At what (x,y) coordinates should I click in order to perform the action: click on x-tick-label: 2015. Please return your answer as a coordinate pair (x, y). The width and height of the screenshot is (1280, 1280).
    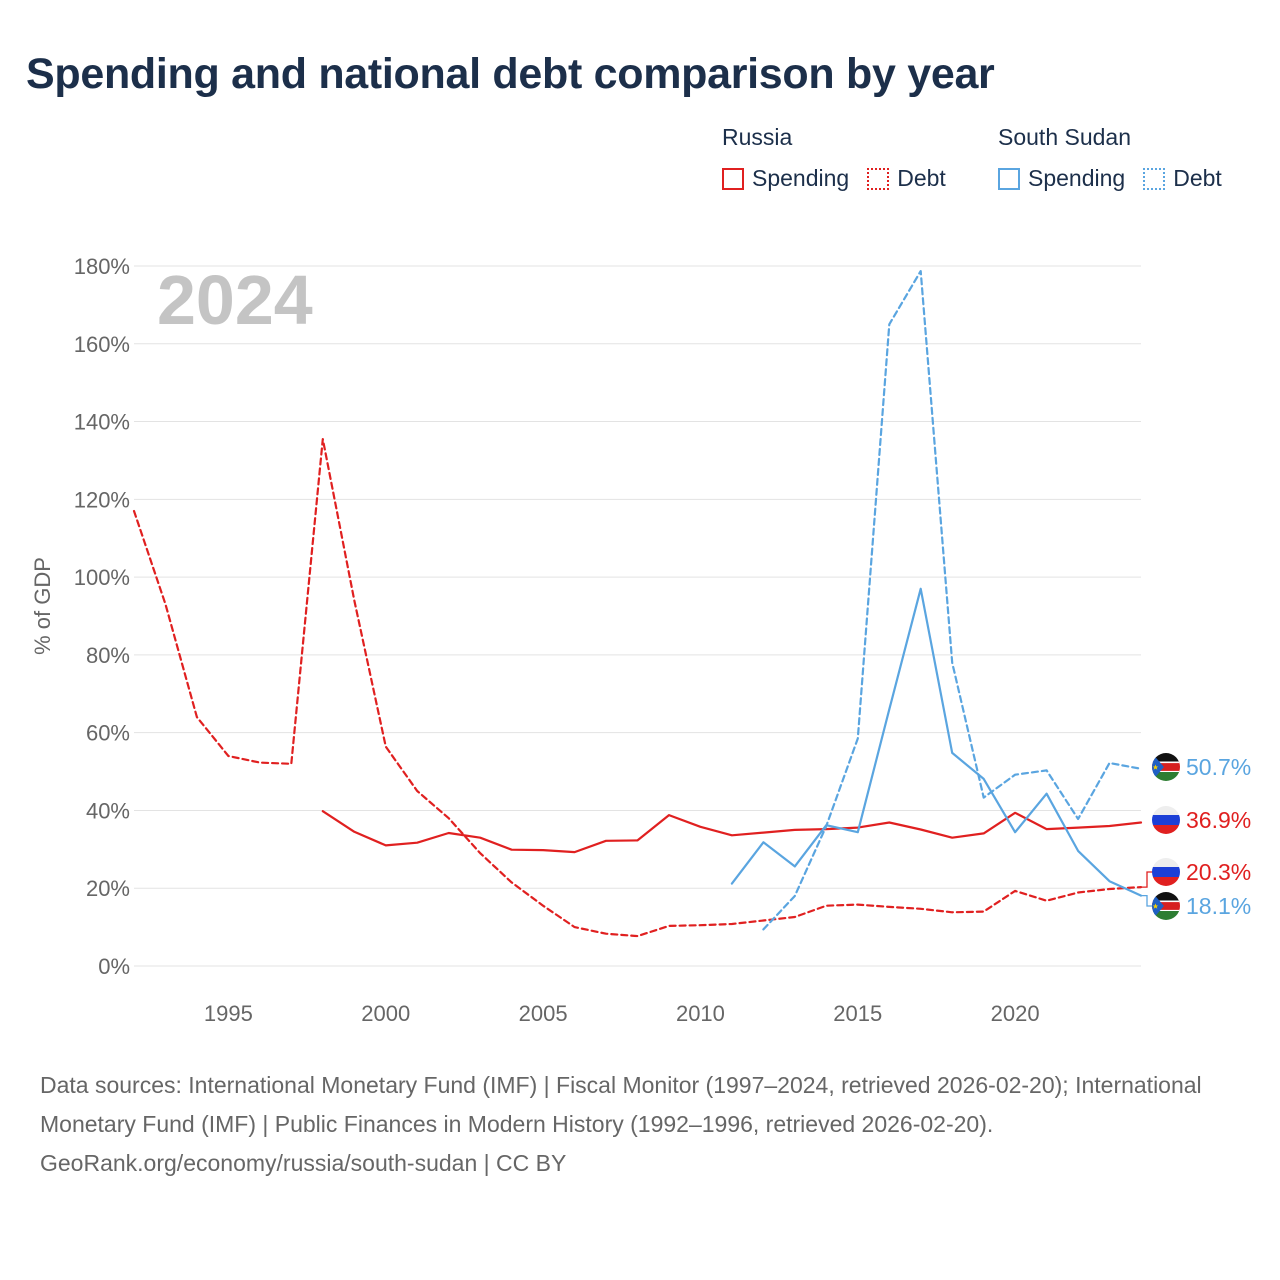
    Looking at the image, I should click on (857, 1013).